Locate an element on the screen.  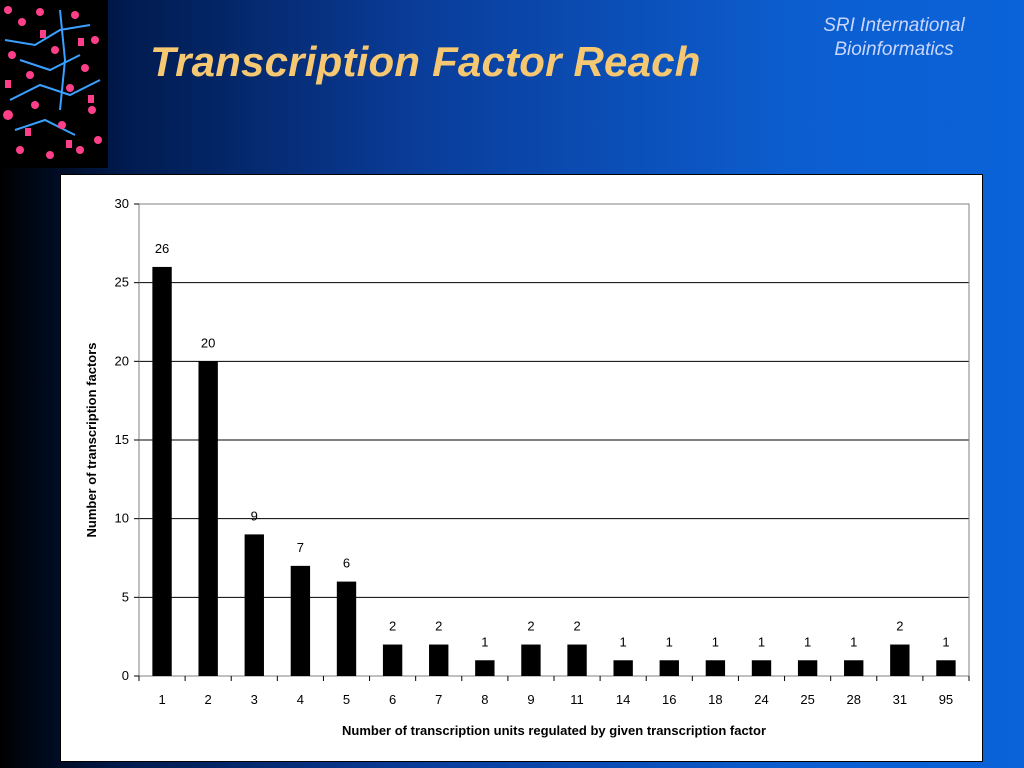
x-tick-label: 9 is located at coordinates (530, 699).